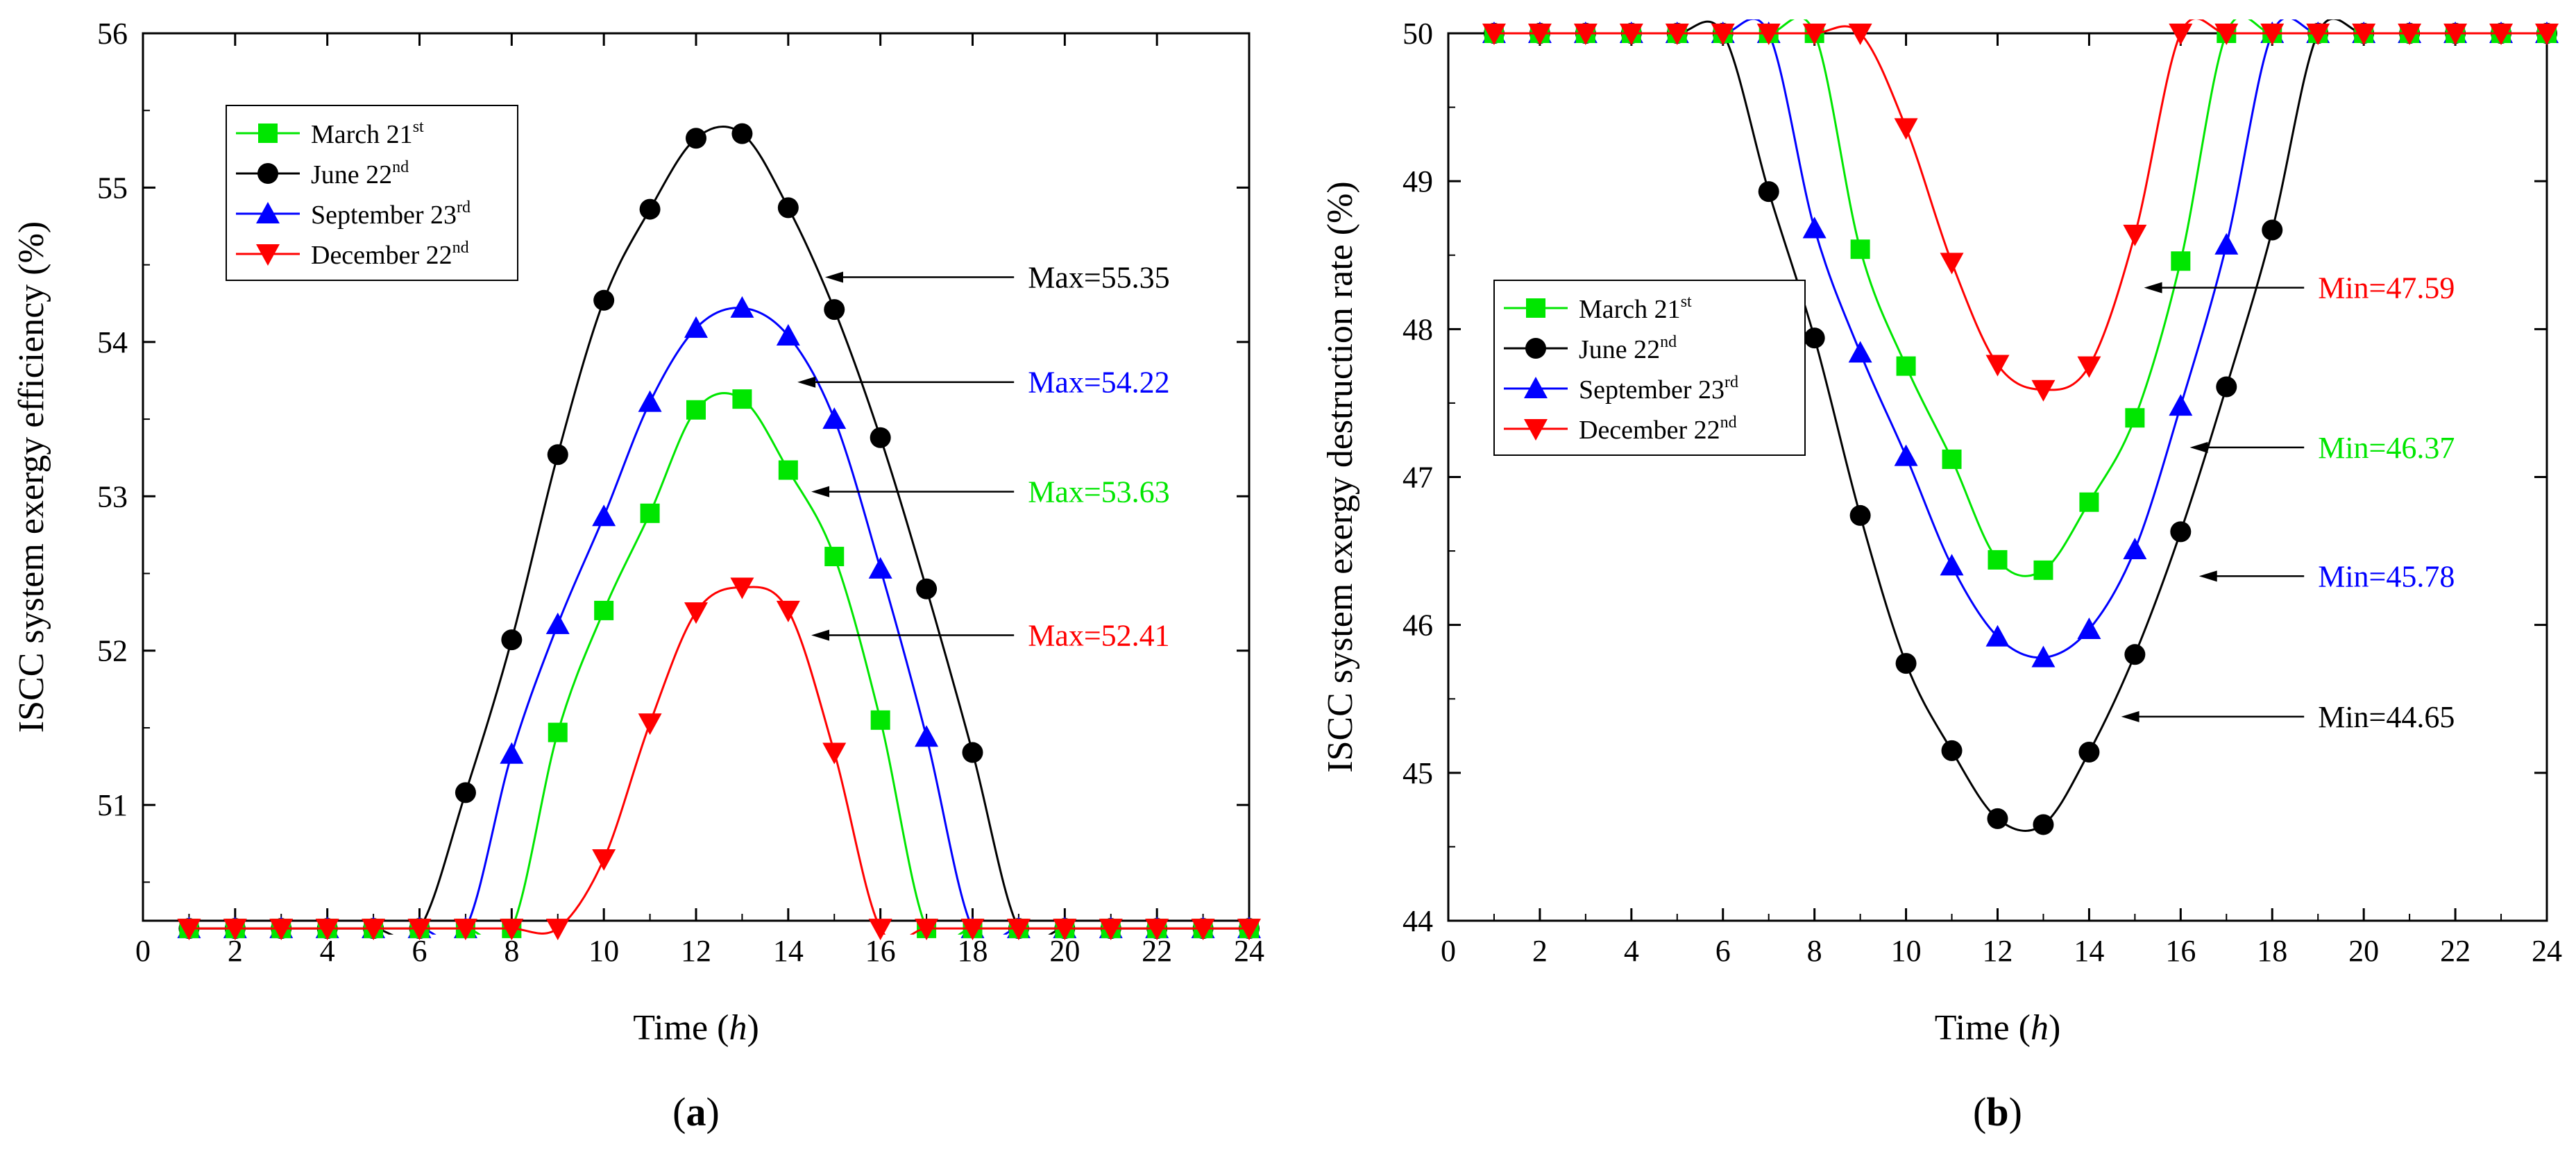 The height and width of the screenshot is (1149, 2576). What do you see at coordinates (112, 496) in the screenshot?
I see `y-tick-label: 53` at bounding box center [112, 496].